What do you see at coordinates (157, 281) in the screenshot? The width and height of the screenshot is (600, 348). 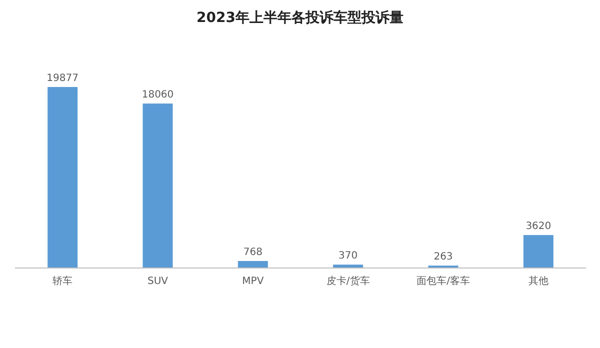 I see `x-tick-label: SUV` at bounding box center [157, 281].